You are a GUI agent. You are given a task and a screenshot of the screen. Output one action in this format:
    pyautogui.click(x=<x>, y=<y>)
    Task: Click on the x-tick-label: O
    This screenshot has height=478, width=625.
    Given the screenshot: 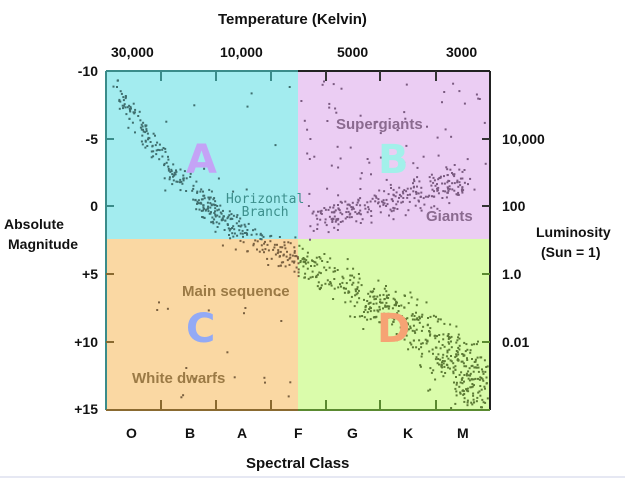 What is the action you would take?
    pyautogui.click(x=131, y=433)
    